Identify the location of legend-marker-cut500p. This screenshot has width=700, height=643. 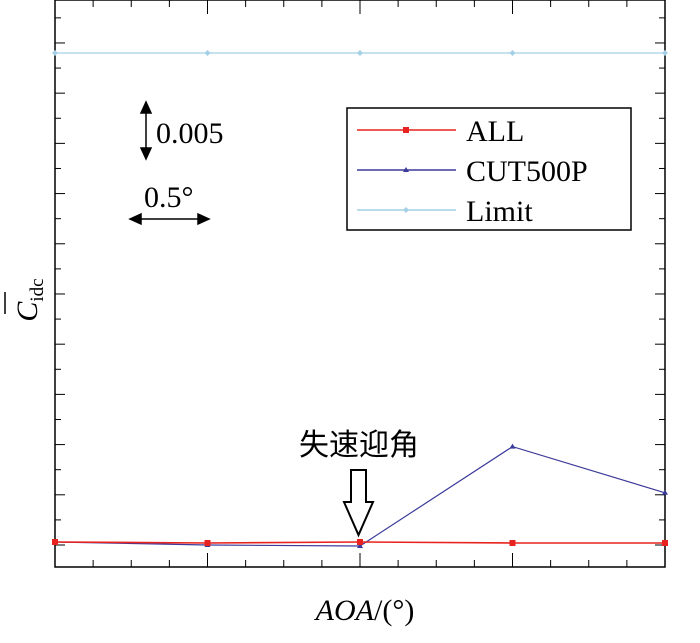
(406, 169).